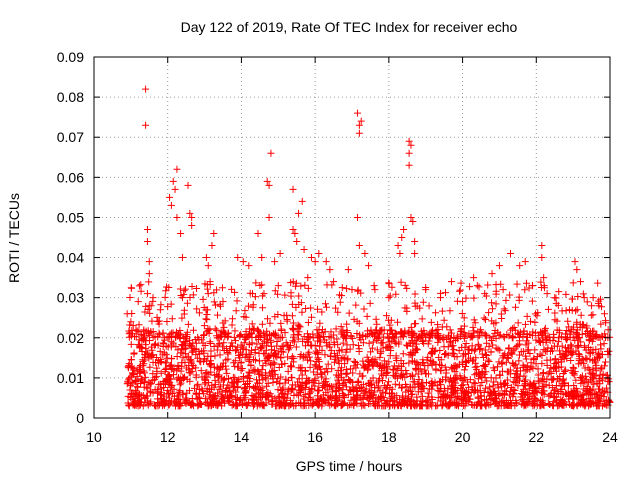 The height and width of the screenshot is (480, 640). I want to click on y-tick-label: 0.06, so click(70, 177).